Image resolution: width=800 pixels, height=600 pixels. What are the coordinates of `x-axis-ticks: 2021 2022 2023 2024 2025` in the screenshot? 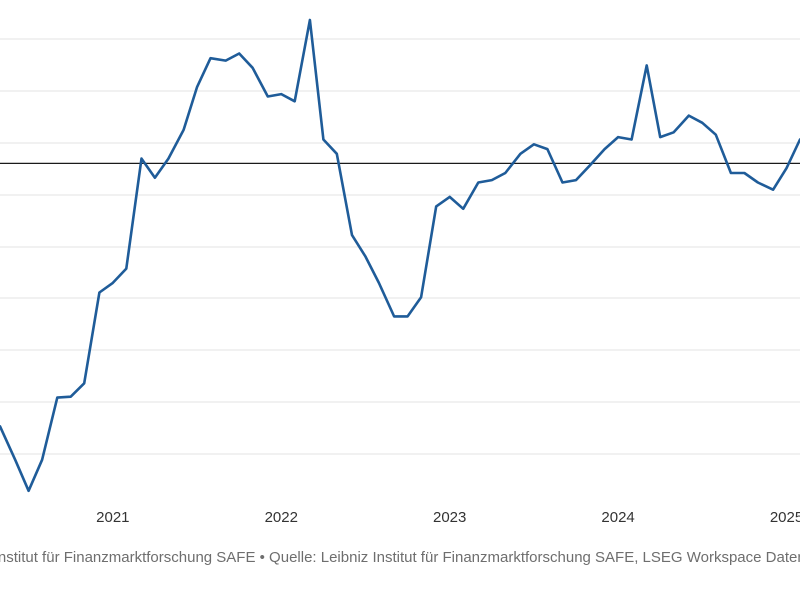 It's located at (448, 517).